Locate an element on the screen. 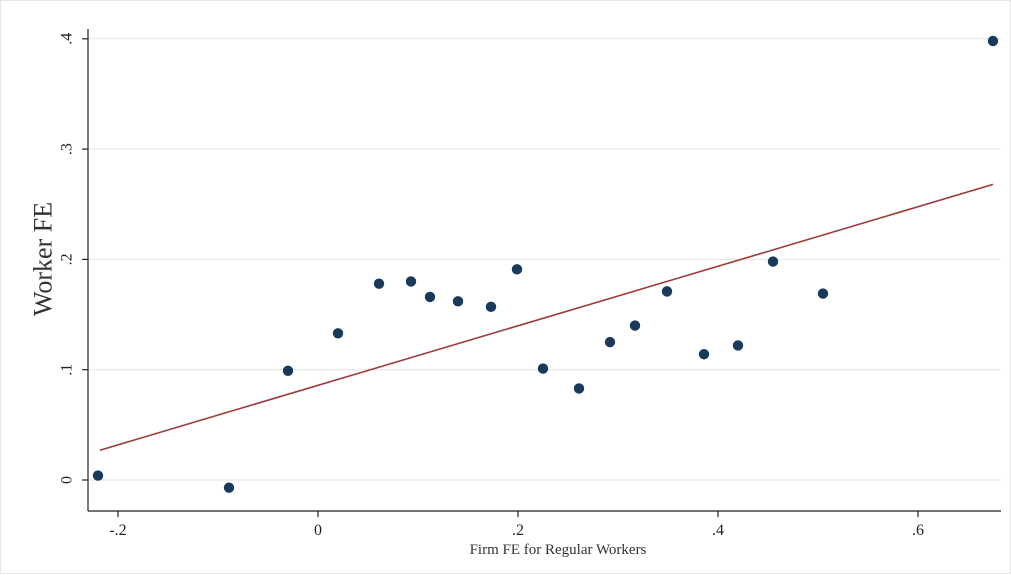  x-axis-title: Firm FE for Regular Workers is located at coordinates (558, 550).